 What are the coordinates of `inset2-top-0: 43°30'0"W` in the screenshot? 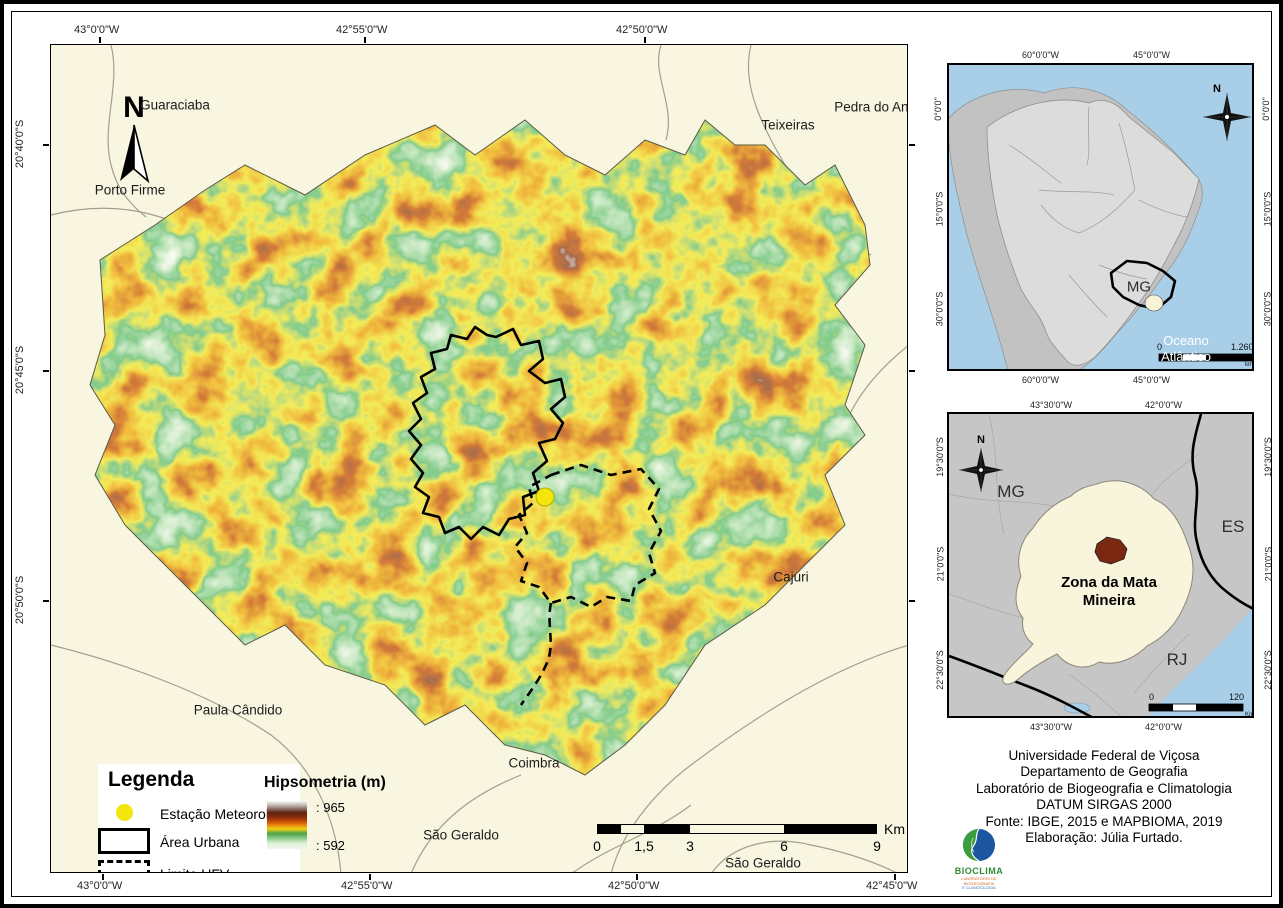 It's located at (1051, 405).